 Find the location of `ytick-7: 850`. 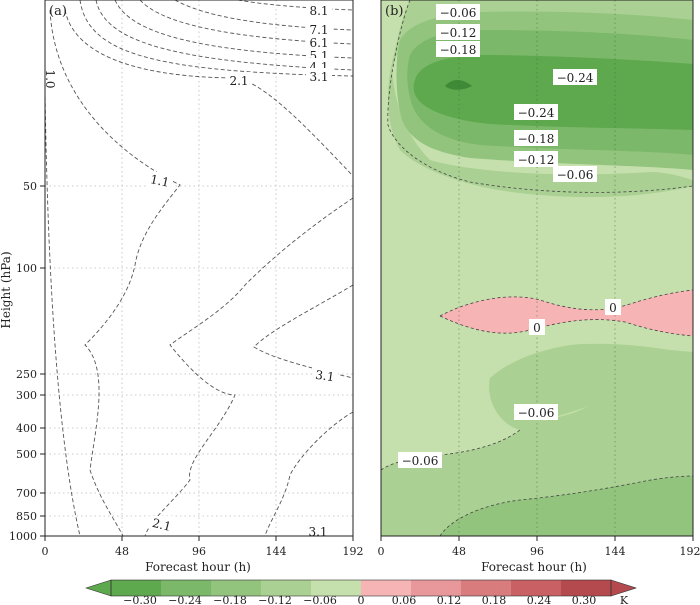

ytick-7: 850 is located at coordinates (26, 516).